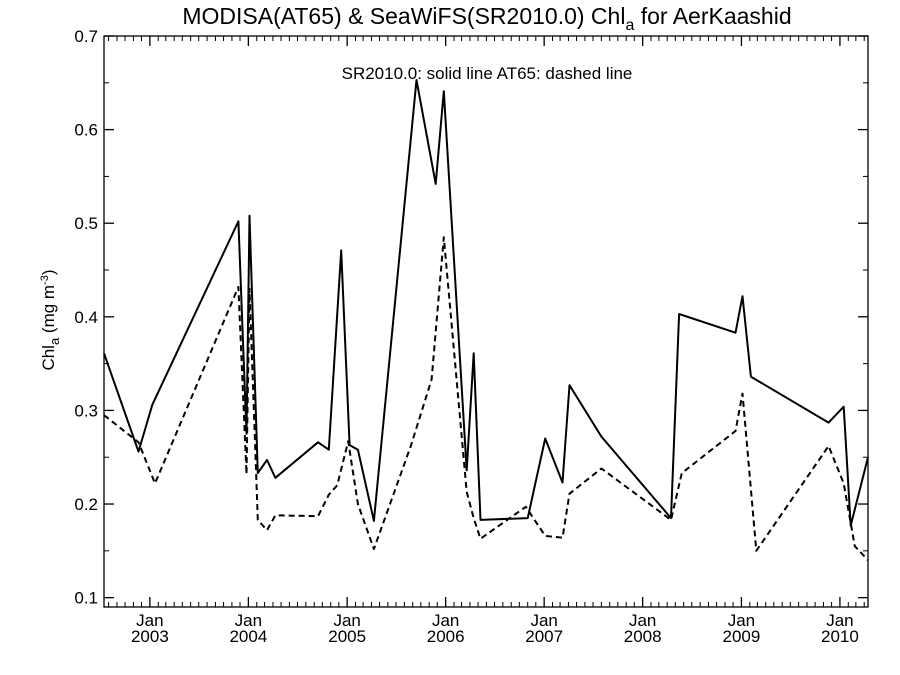 The height and width of the screenshot is (675, 900). Describe the element at coordinates (150, 636) in the screenshot. I see `x-tick-year-label: 2003` at that location.